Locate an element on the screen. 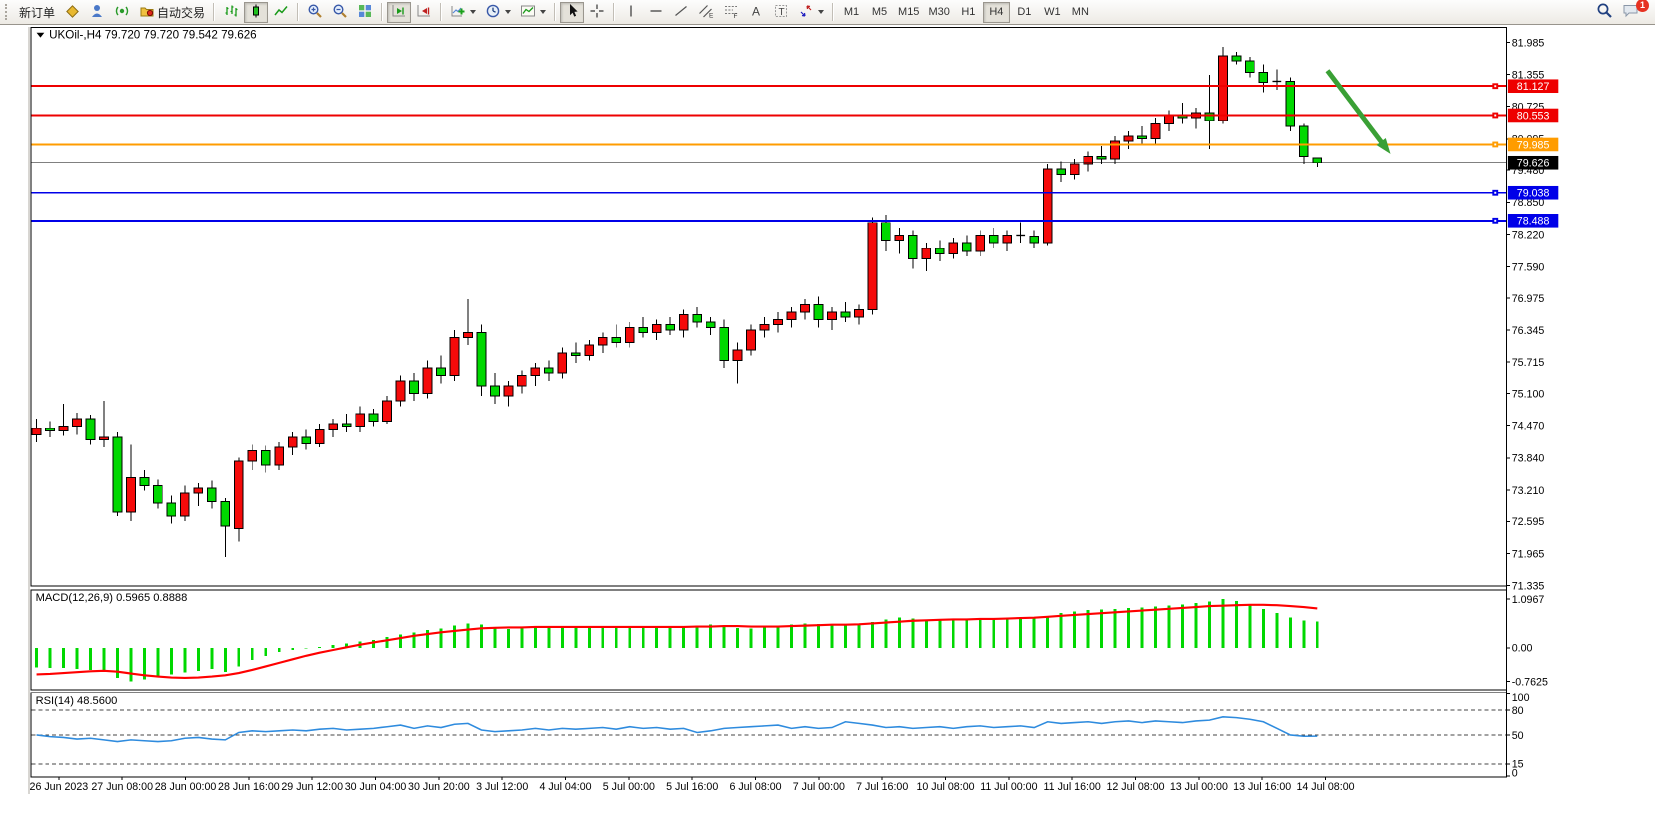 The height and width of the screenshot is (830, 1655). chart-shift-button is located at coordinates (424, 12).